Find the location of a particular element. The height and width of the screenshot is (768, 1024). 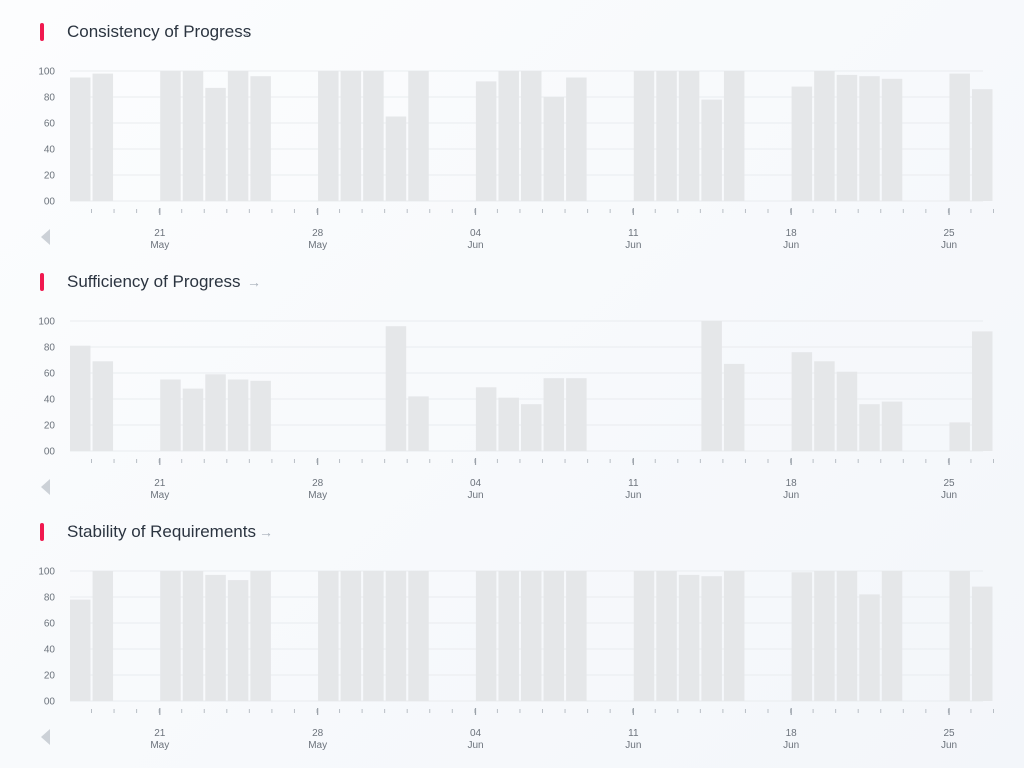

panel-title: Consistency of Progress is located at coordinates (159, 31).